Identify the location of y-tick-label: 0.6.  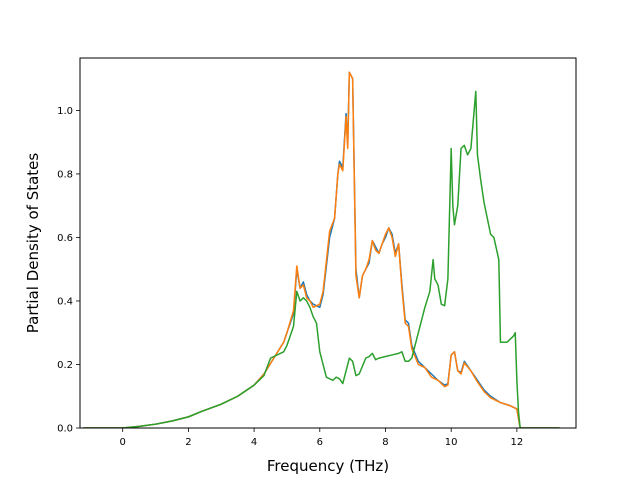
(65, 238).